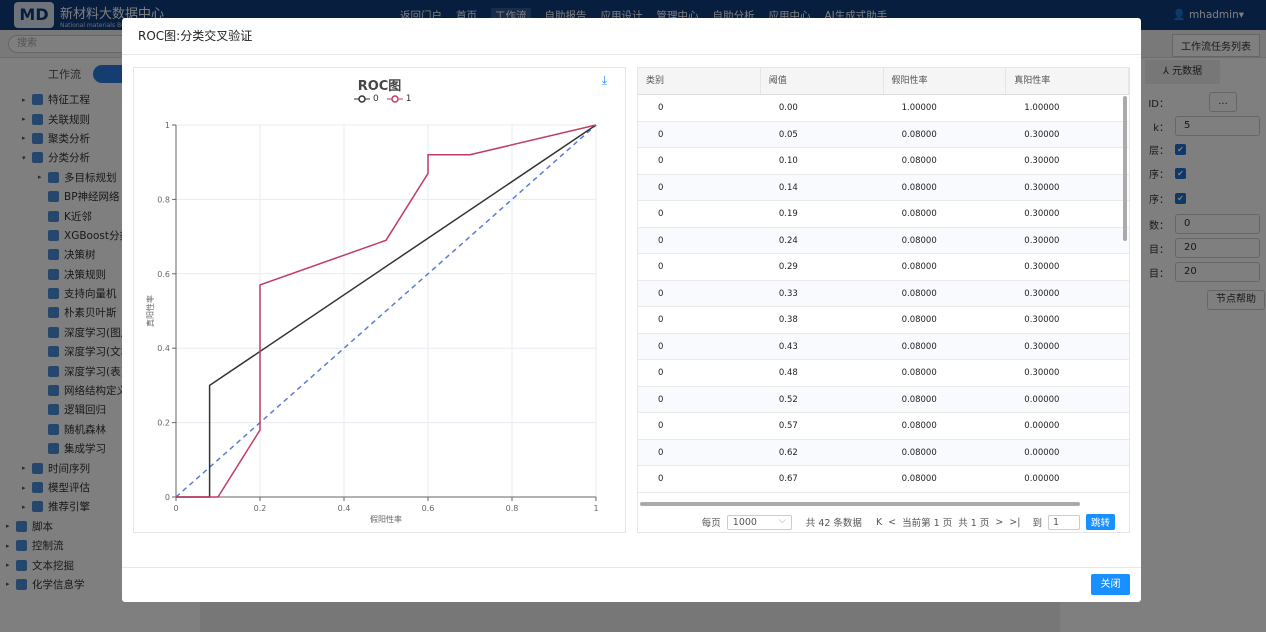  What do you see at coordinates (699, 81) in the screenshot?
I see `column-header: 类别` at bounding box center [699, 81].